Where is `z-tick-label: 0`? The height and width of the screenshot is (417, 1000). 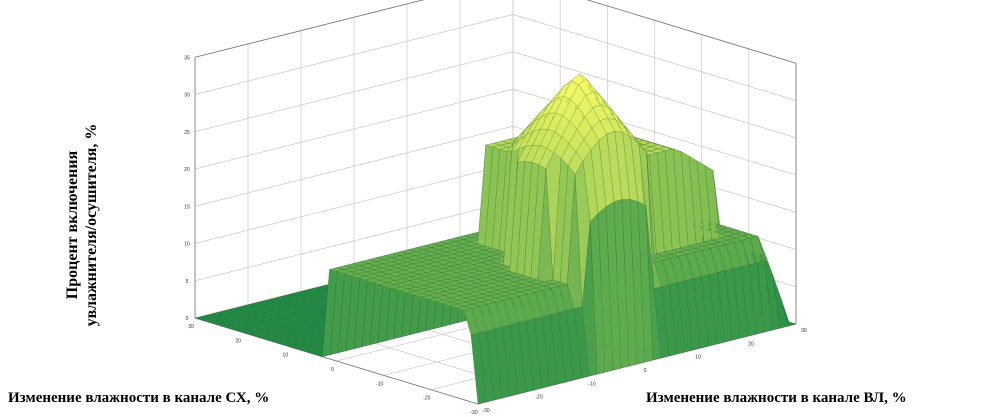
z-tick-label: 0 is located at coordinates (187, 319).